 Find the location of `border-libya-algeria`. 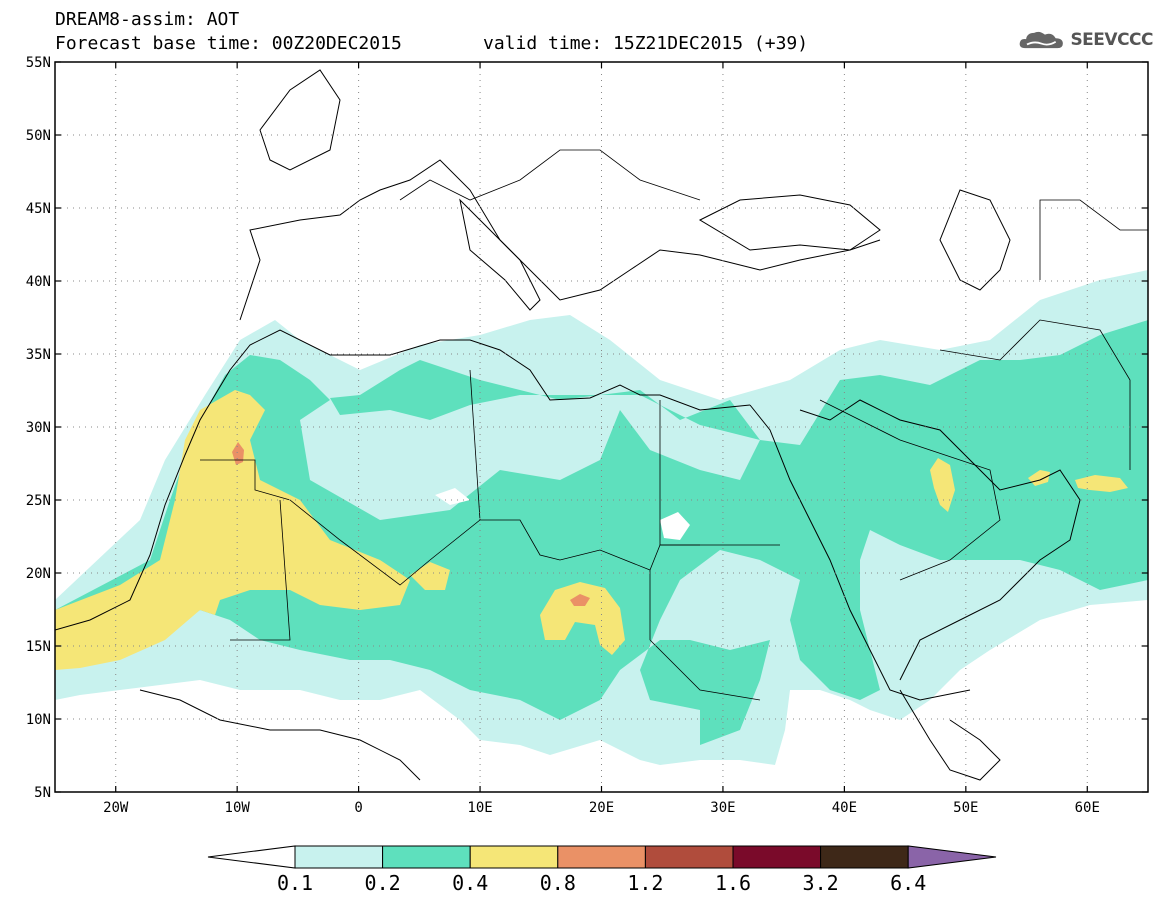

border-libya-algeria is located at coordinates (475, 445).